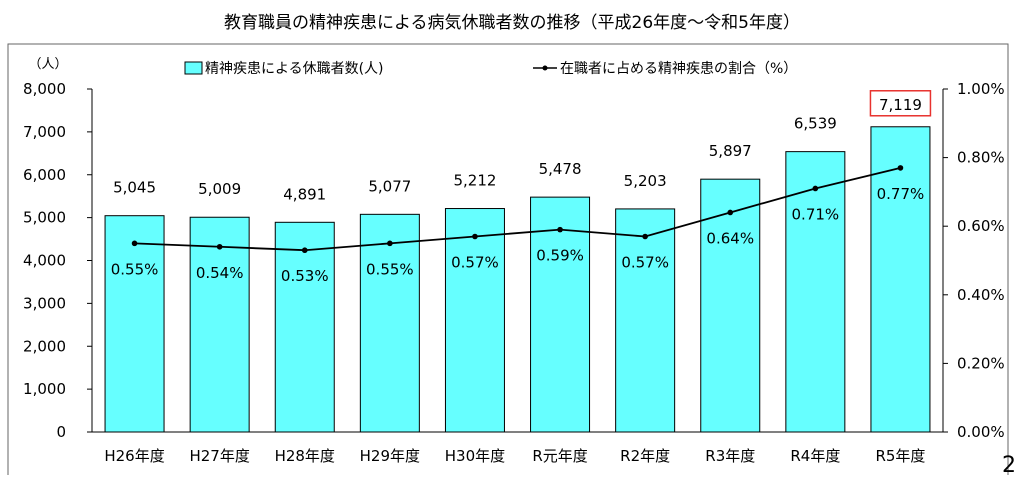 This screenshot has width=1024, height=479. Describe the element at coordinates (193, 68) in the screenshot. I see `legend-bar-swatch` at that location.